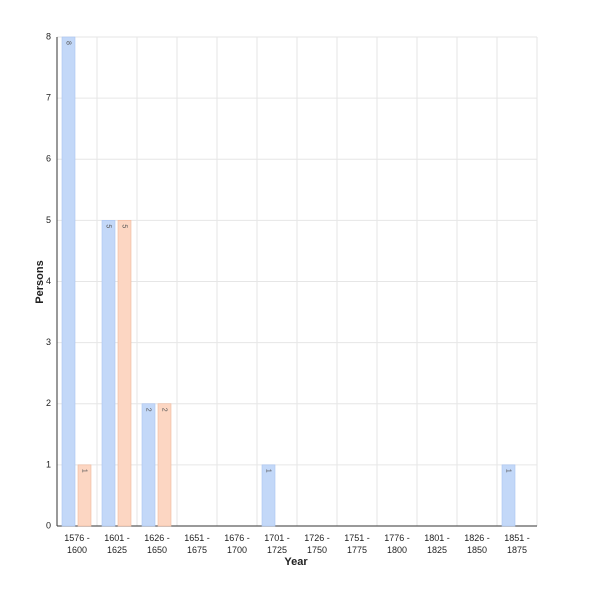  Describe the element at coordinates (117, 544) in the screenshot. I see `x-tick-label: 1601 - 1625` at that location.